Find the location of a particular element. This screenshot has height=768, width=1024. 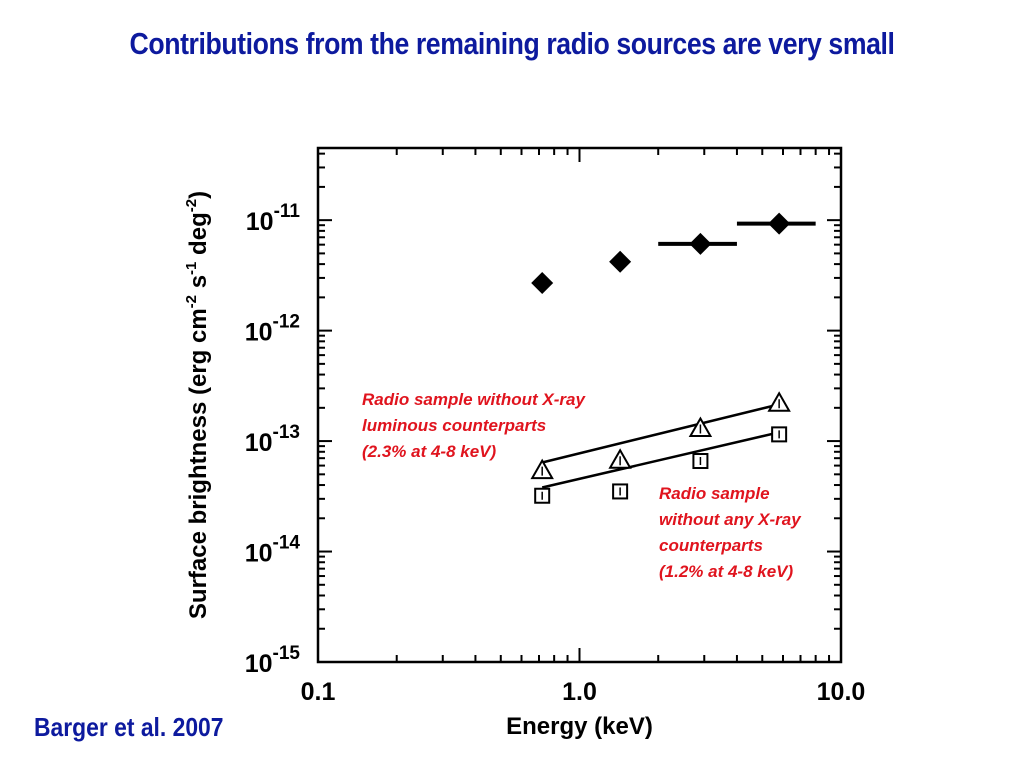

annotation-line: Radio sample without X-ray is located at coordinates (474, 399).